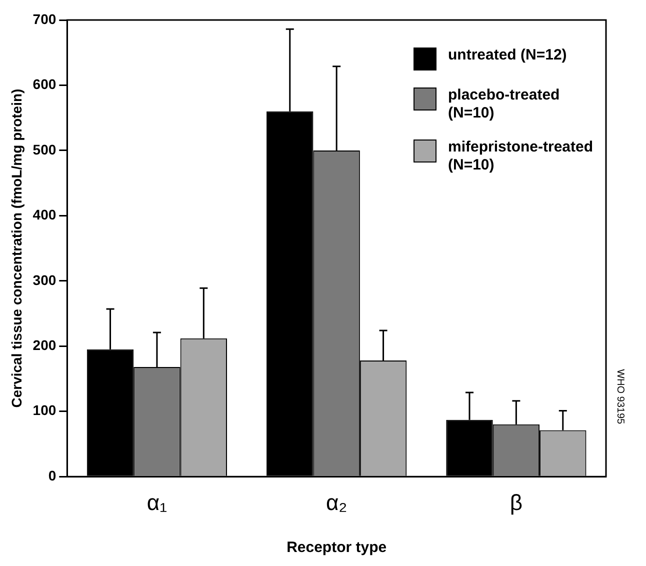 The image size is (646, 566). I want to click on y-tick-label: 400, so click(44, 214).